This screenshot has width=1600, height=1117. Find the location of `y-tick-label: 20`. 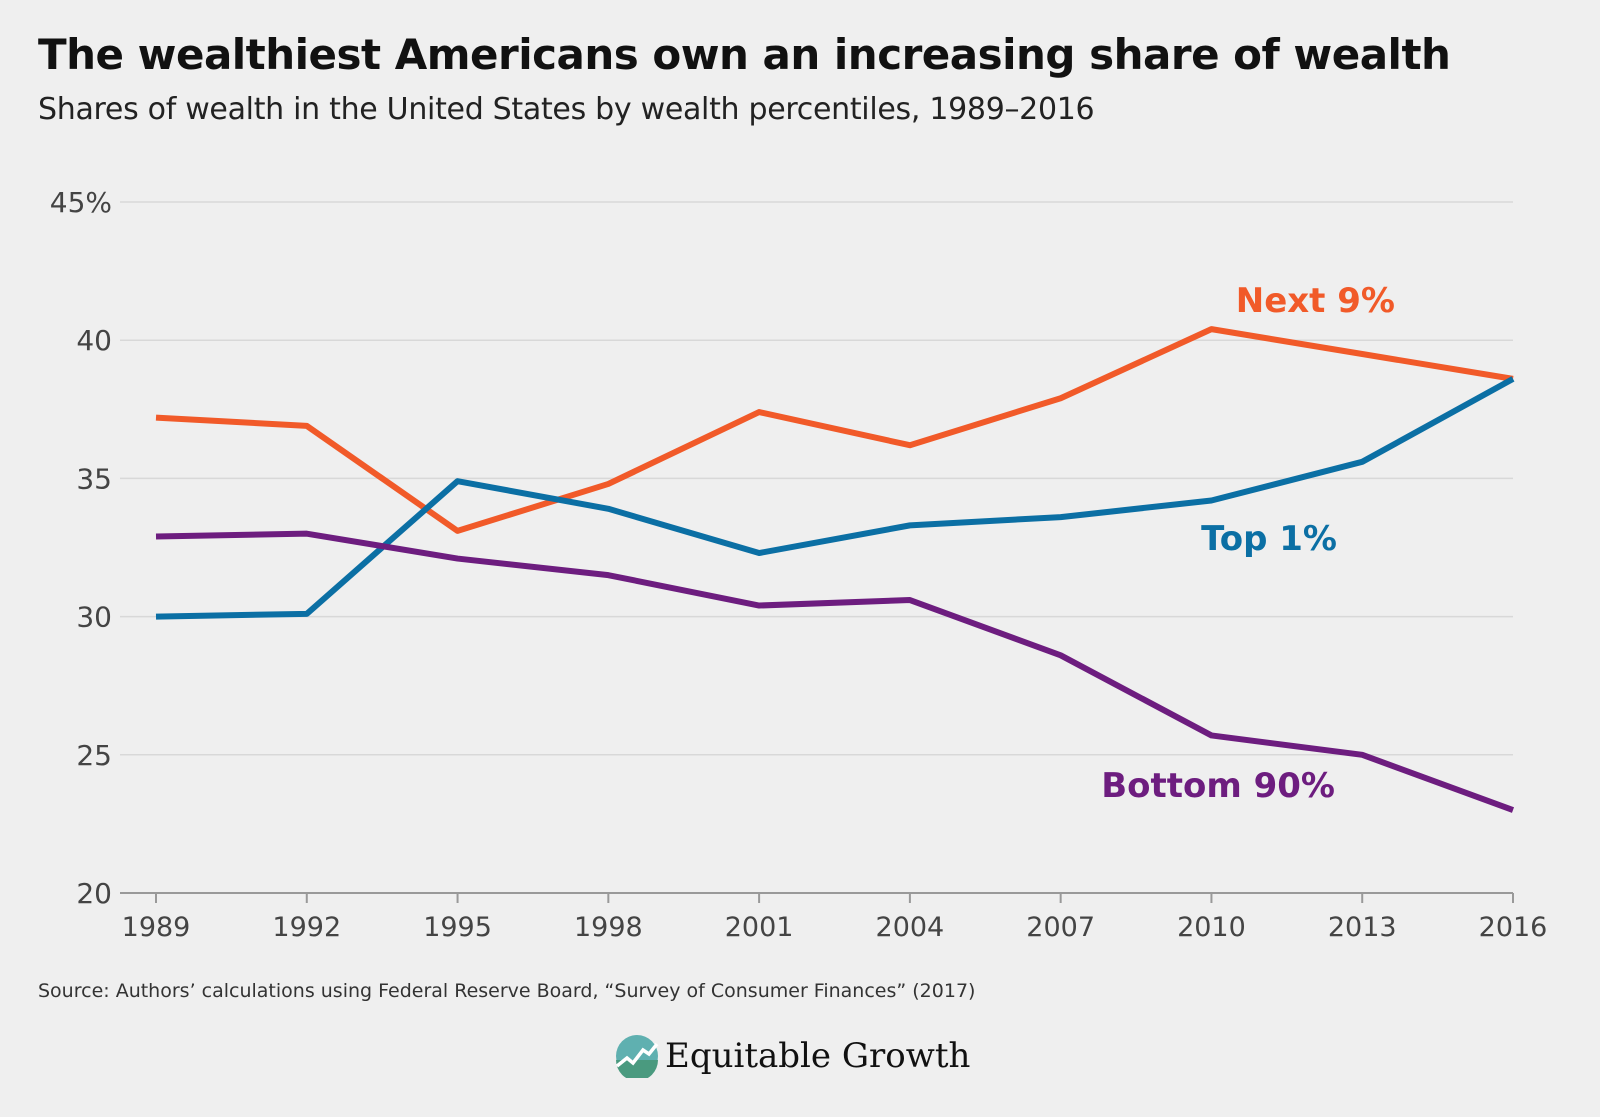

y-tick-label: 20 is located at coordinates (94, 893).